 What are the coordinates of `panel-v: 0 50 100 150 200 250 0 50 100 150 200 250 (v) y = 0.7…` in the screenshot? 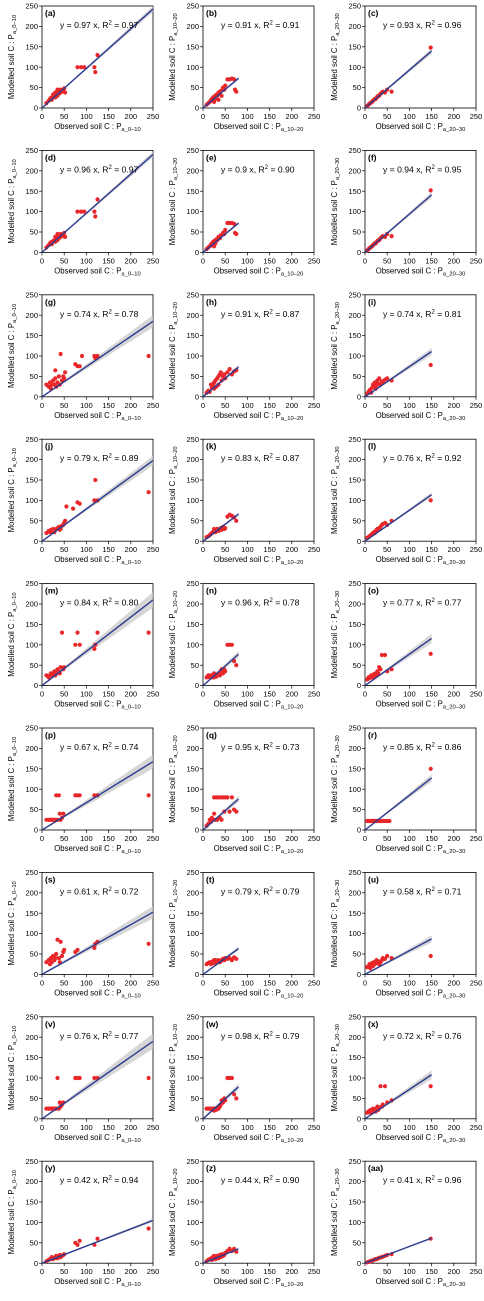 It's located at (83, 1077).